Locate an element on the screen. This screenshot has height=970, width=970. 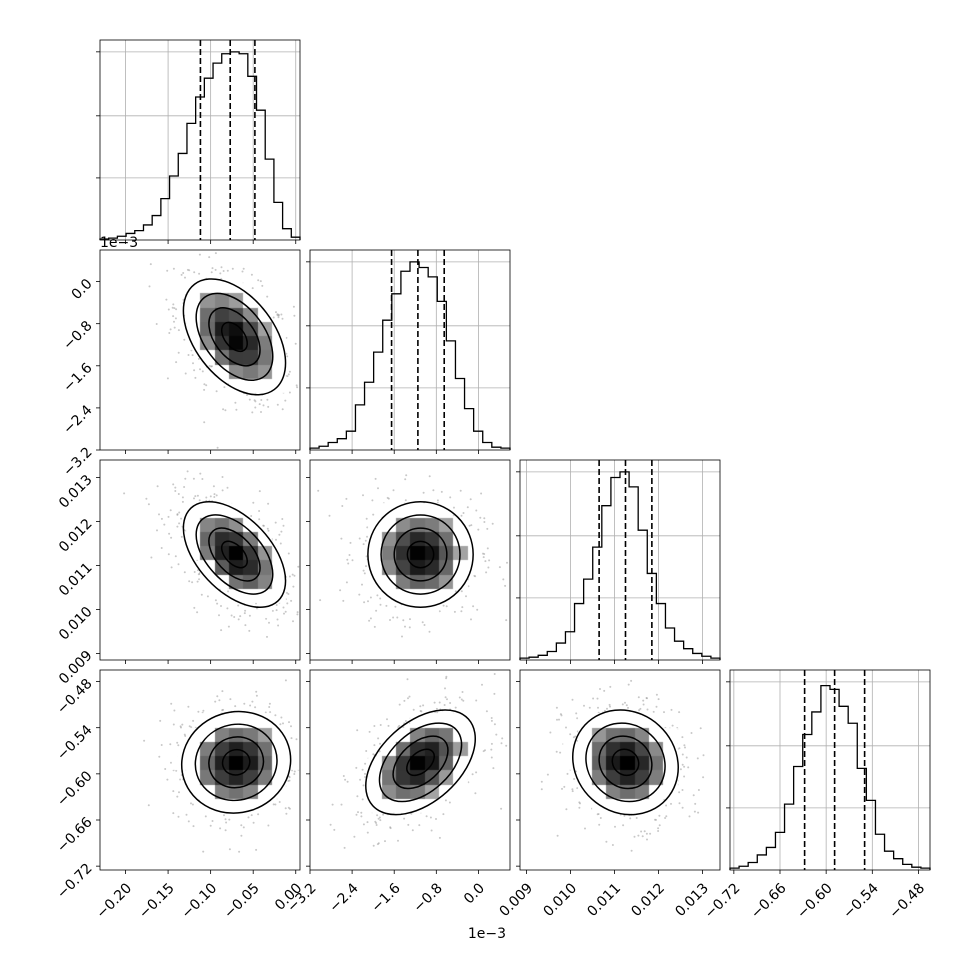
x-tick-label-0-1: −0.15 is located at coordinates (157, 901).